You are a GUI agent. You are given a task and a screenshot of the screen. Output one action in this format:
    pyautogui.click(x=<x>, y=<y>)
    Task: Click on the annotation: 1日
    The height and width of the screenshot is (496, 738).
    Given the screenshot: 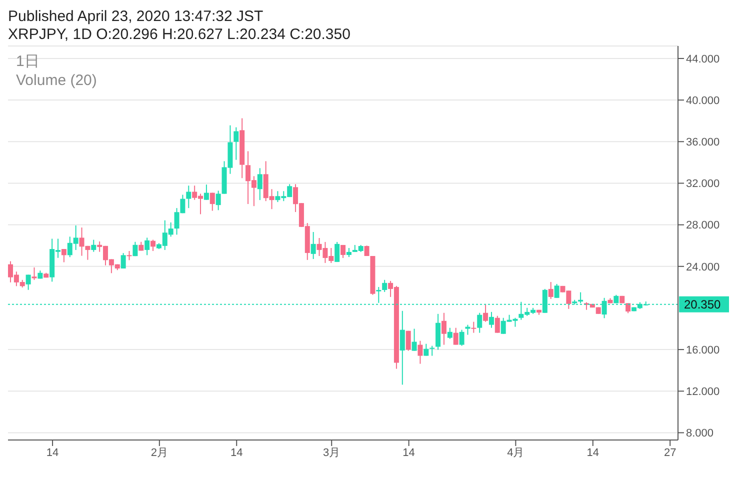 What is the action you would take?
    pyautogui.click(x=28, y=61)
    